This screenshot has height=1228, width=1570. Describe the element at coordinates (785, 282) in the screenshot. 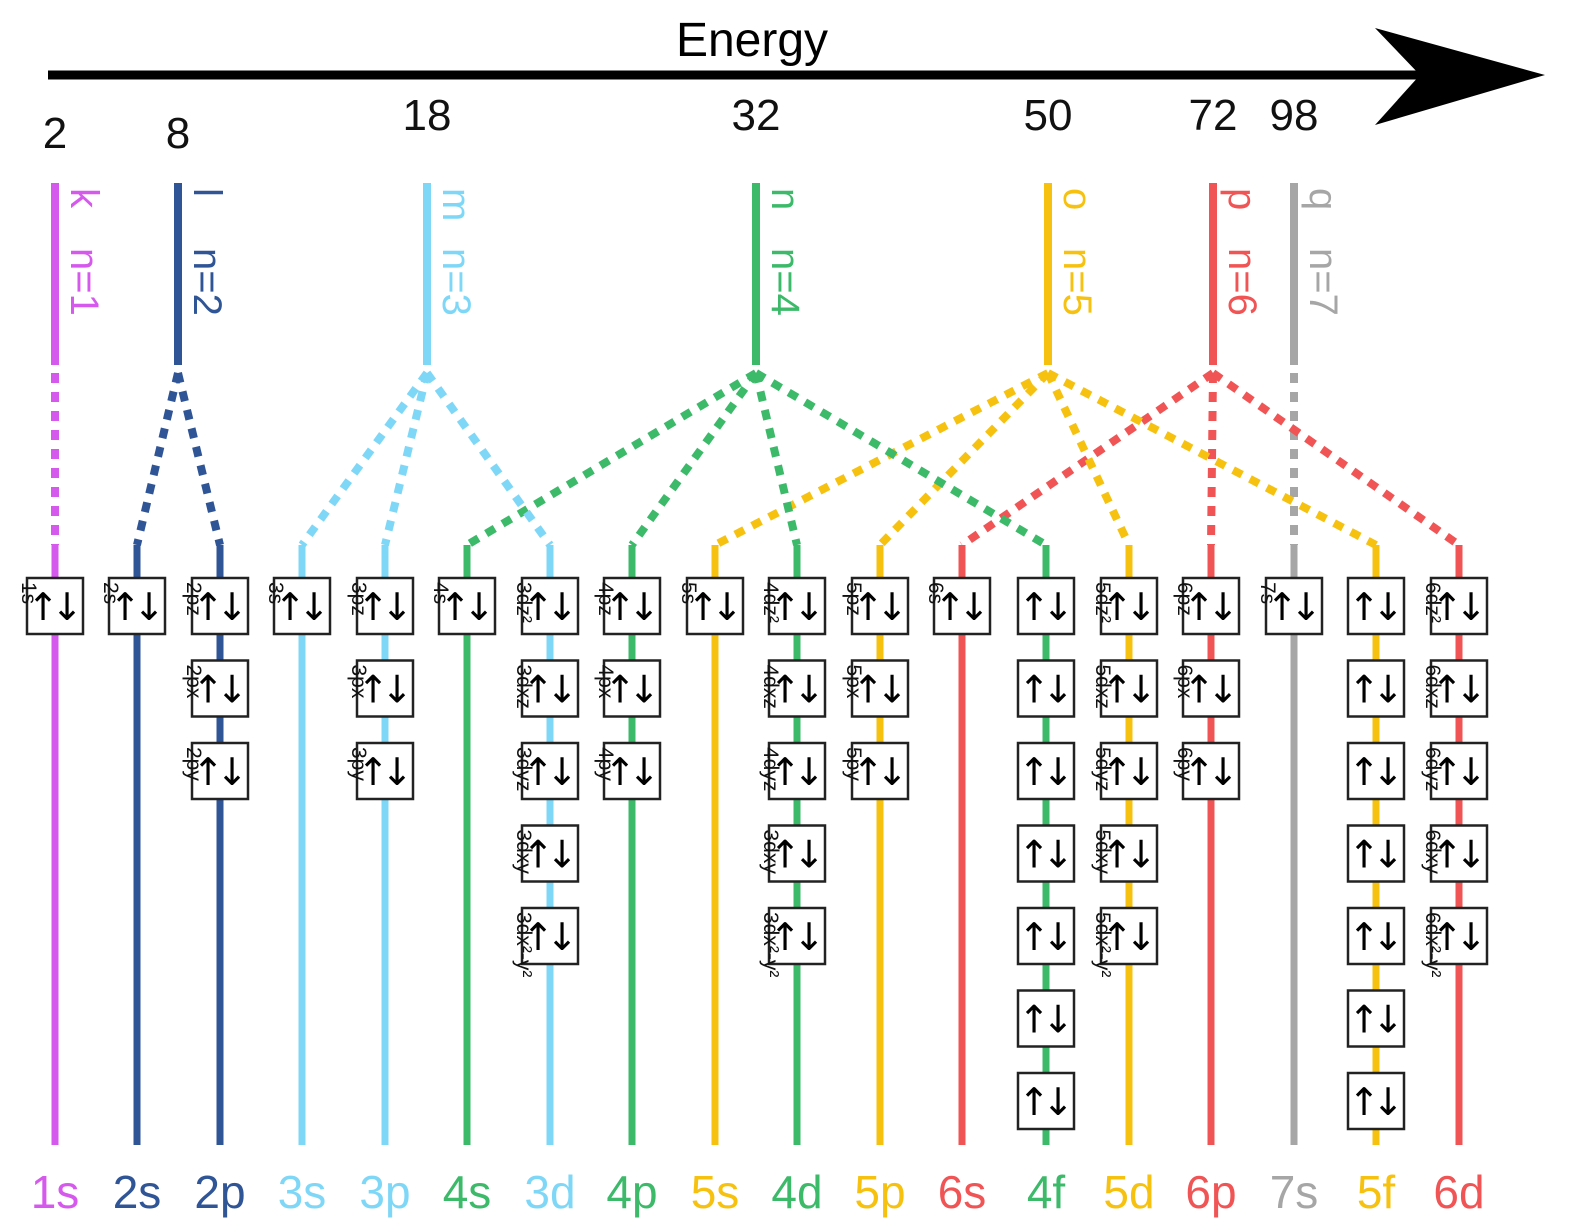

I see `shell-n-label: n=4` at that location.